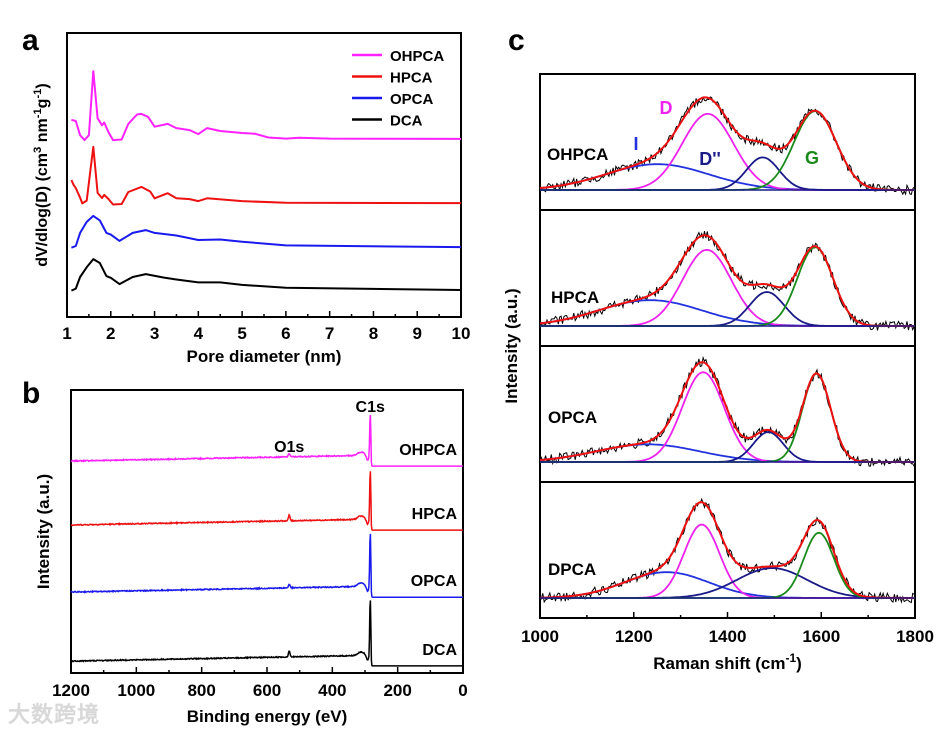 The height and width of the screenshot is (733, 946). I want to click on sample-label-dca: DCA, so click(439, 650).